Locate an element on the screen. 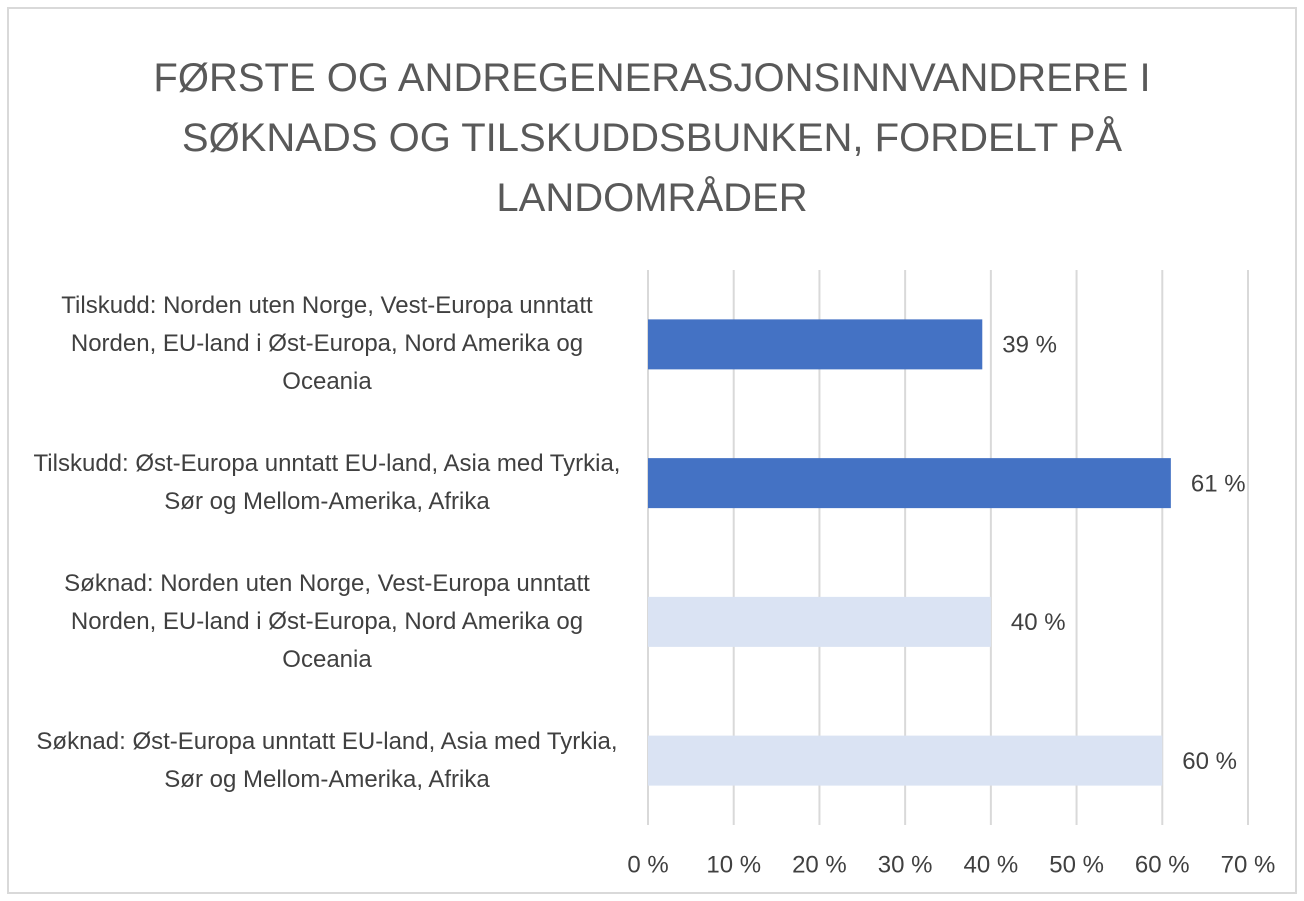 This screenshot has width=1304, height=901. x-tick-label: 30 % is located at coordinates (905, 864).